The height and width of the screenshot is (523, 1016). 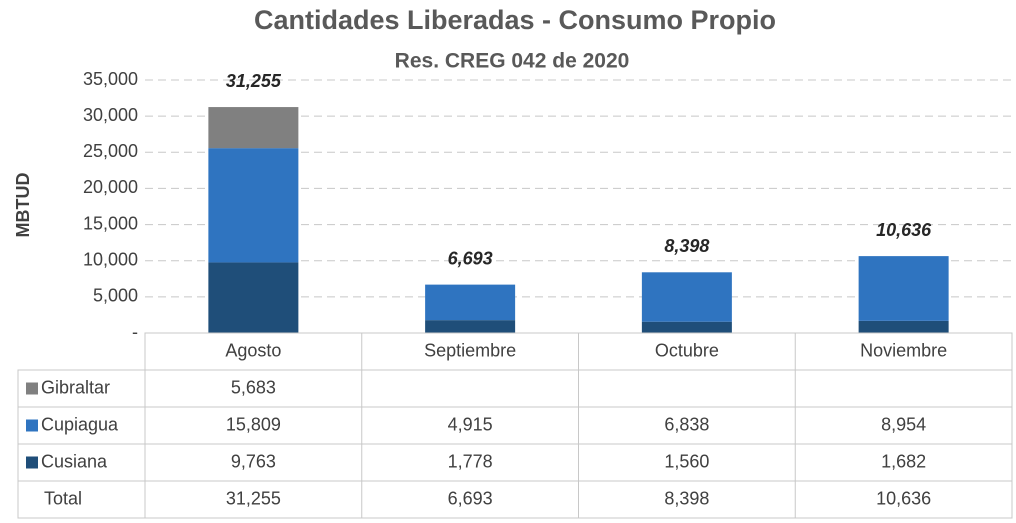 I want to click on total-label: 8,398, so click(x=686, y=246).